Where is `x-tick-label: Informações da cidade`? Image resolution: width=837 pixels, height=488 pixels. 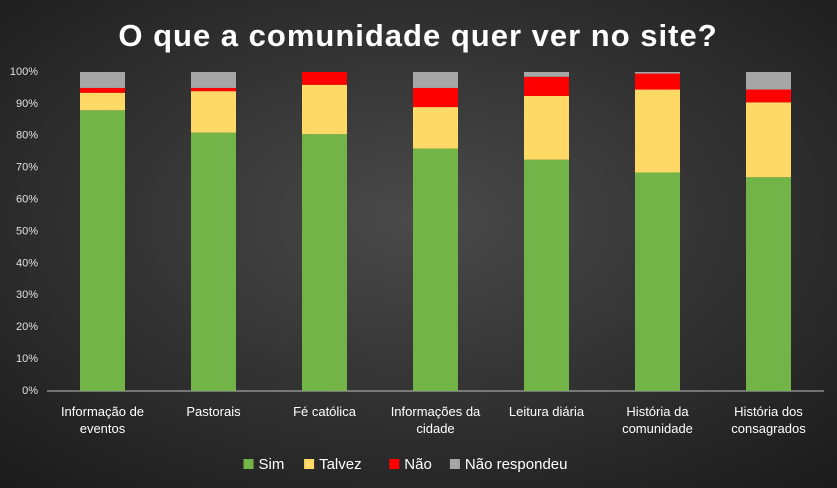 x-tick-label: Informações da cidade is located at coordinates (436, 420).